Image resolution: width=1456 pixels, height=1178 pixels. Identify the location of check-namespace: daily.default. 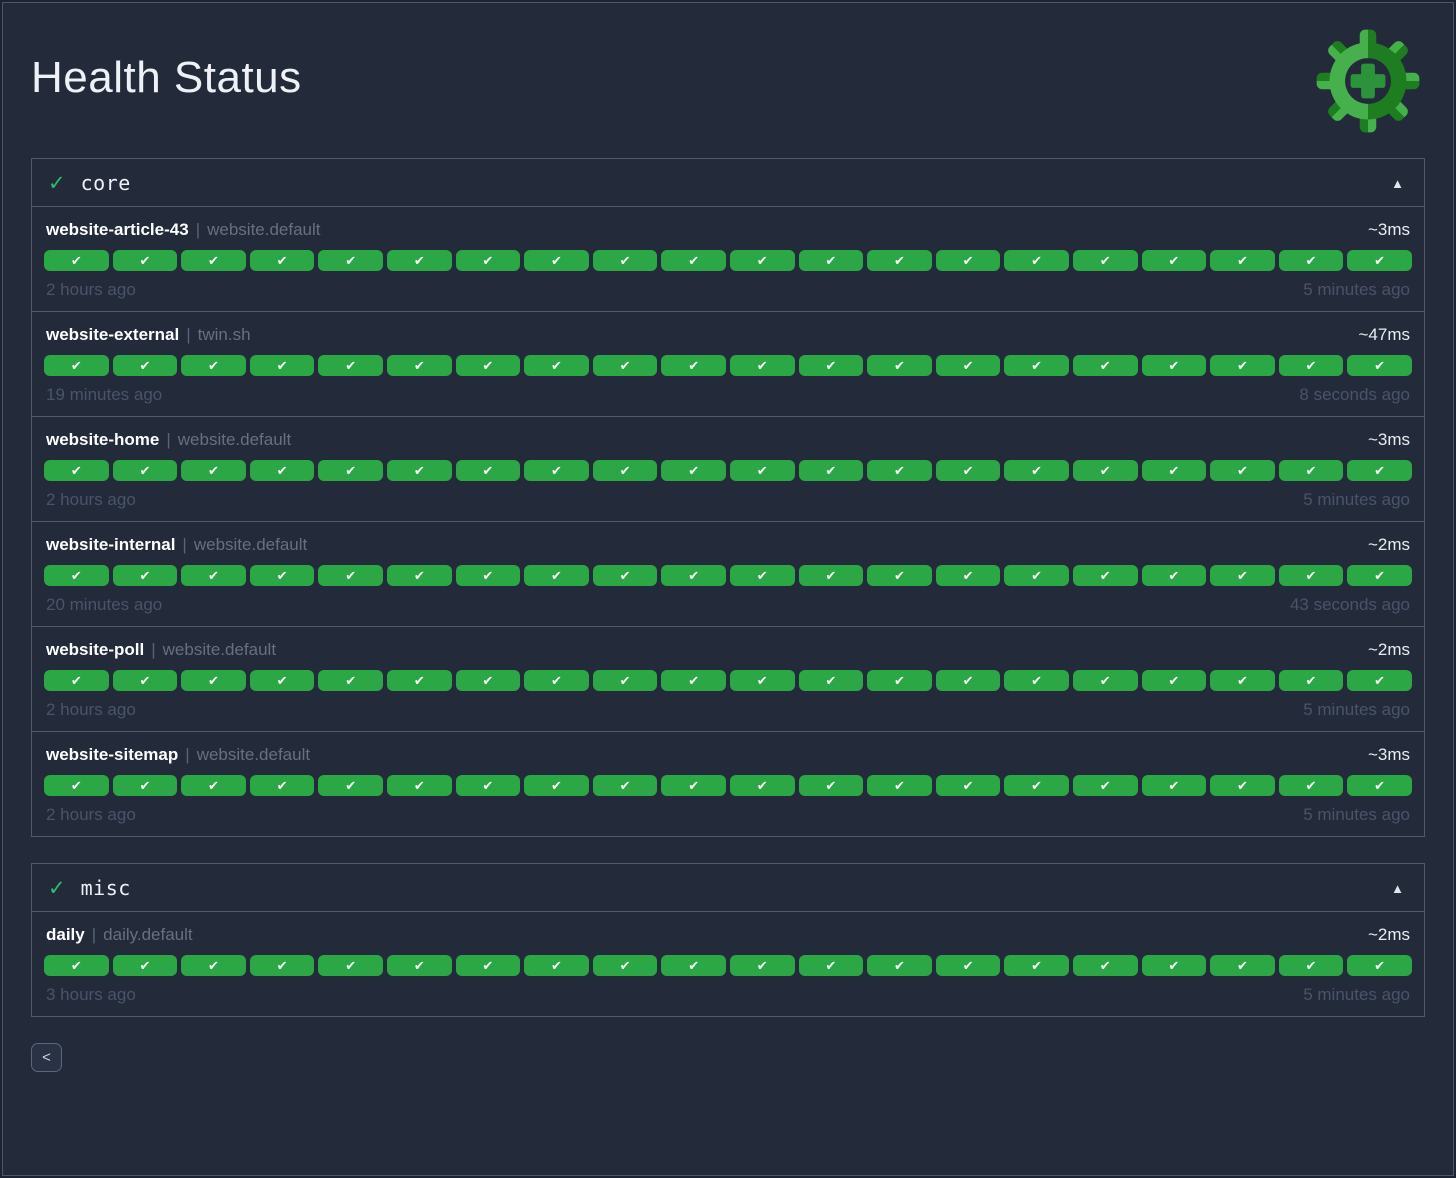
(148, 934).